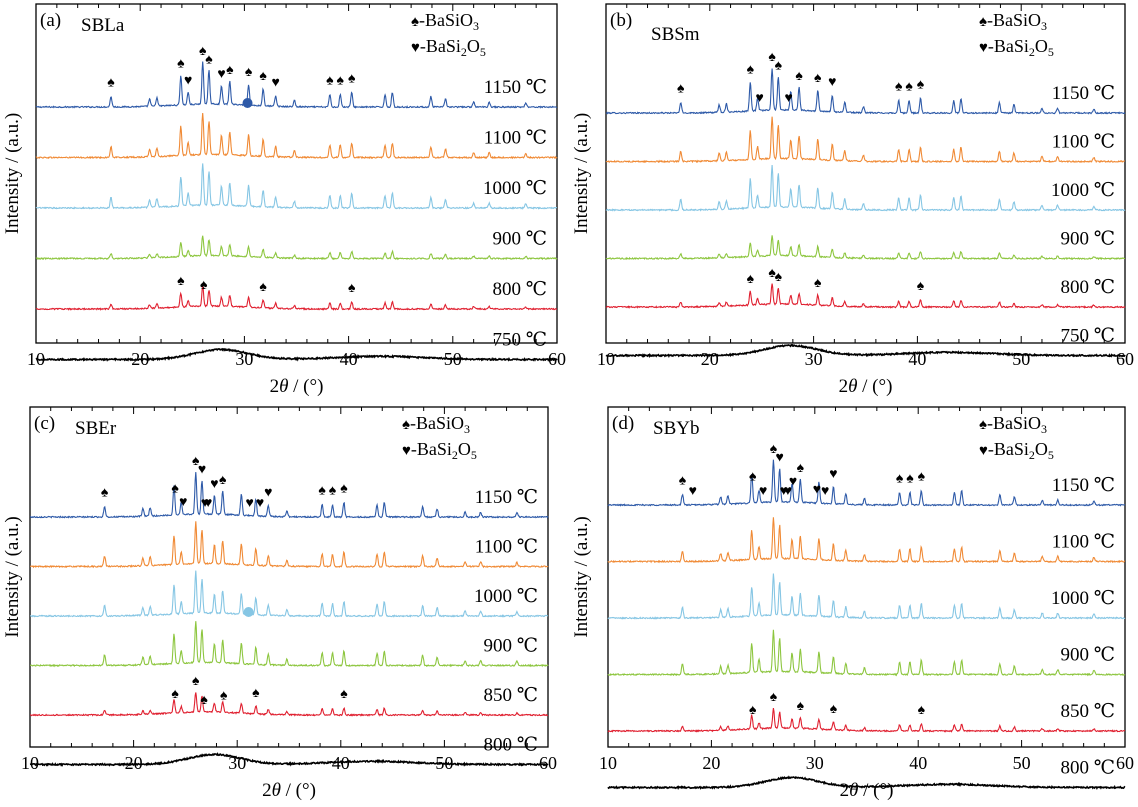  What do you see at coordinates (247, 103) in the screenshot?
I see `highlight-dot` at bounding box center [247, 103].